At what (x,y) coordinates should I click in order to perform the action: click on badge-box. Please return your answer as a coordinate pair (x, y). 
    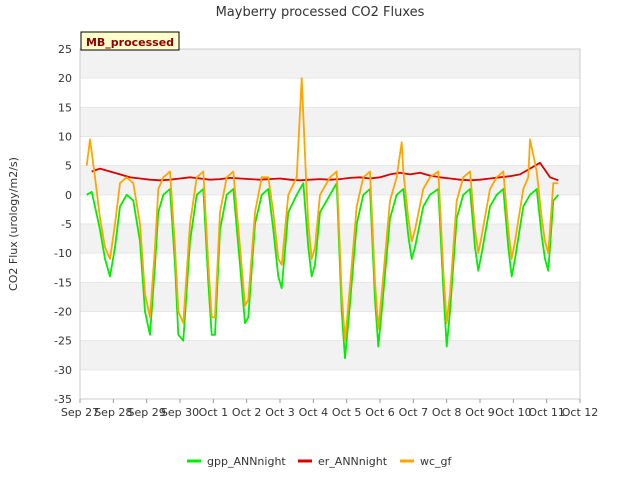
    Looking at the image, I should click on (130, 41).